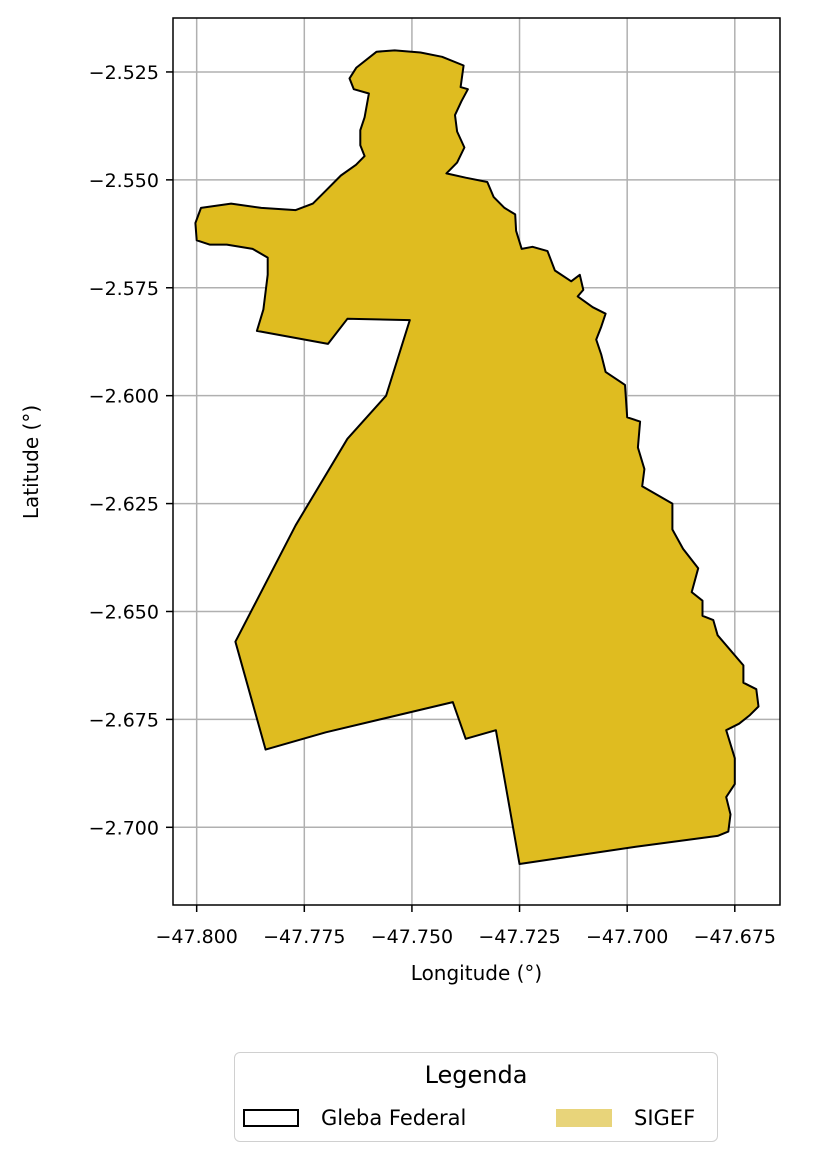 The width and height of the screenshot is (819, 1163). I want to click on x-tick-label: −47.750, so click(412, 937).